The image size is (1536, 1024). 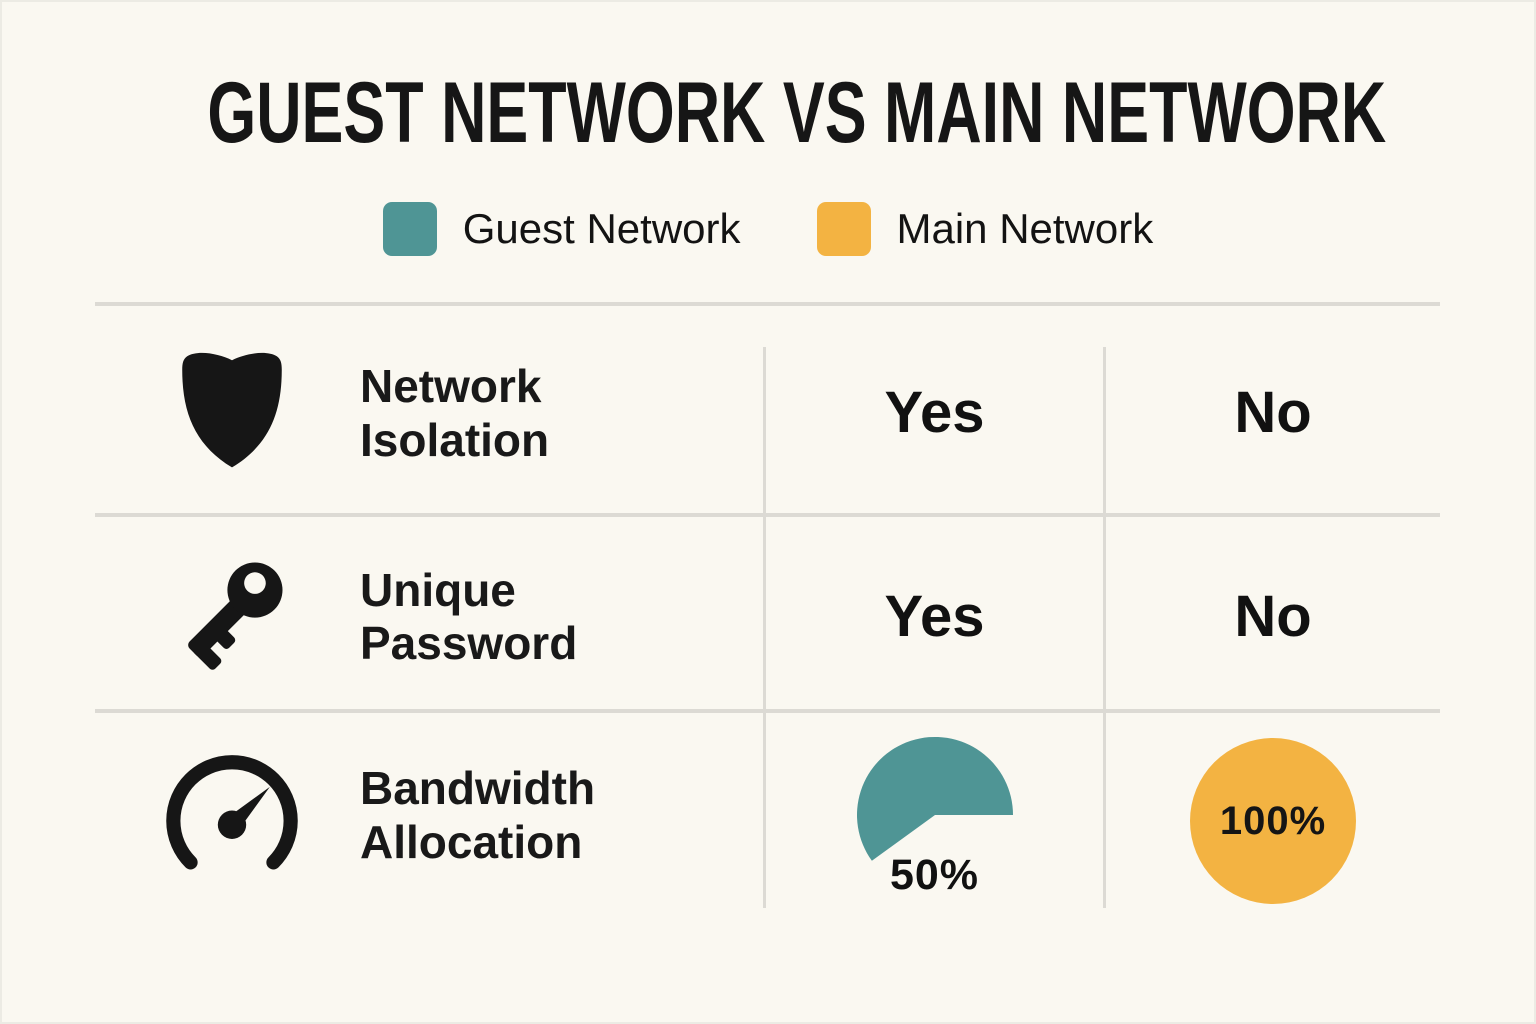 I want to click on legend-item-main: Main Network, so click(x=985, y=229).